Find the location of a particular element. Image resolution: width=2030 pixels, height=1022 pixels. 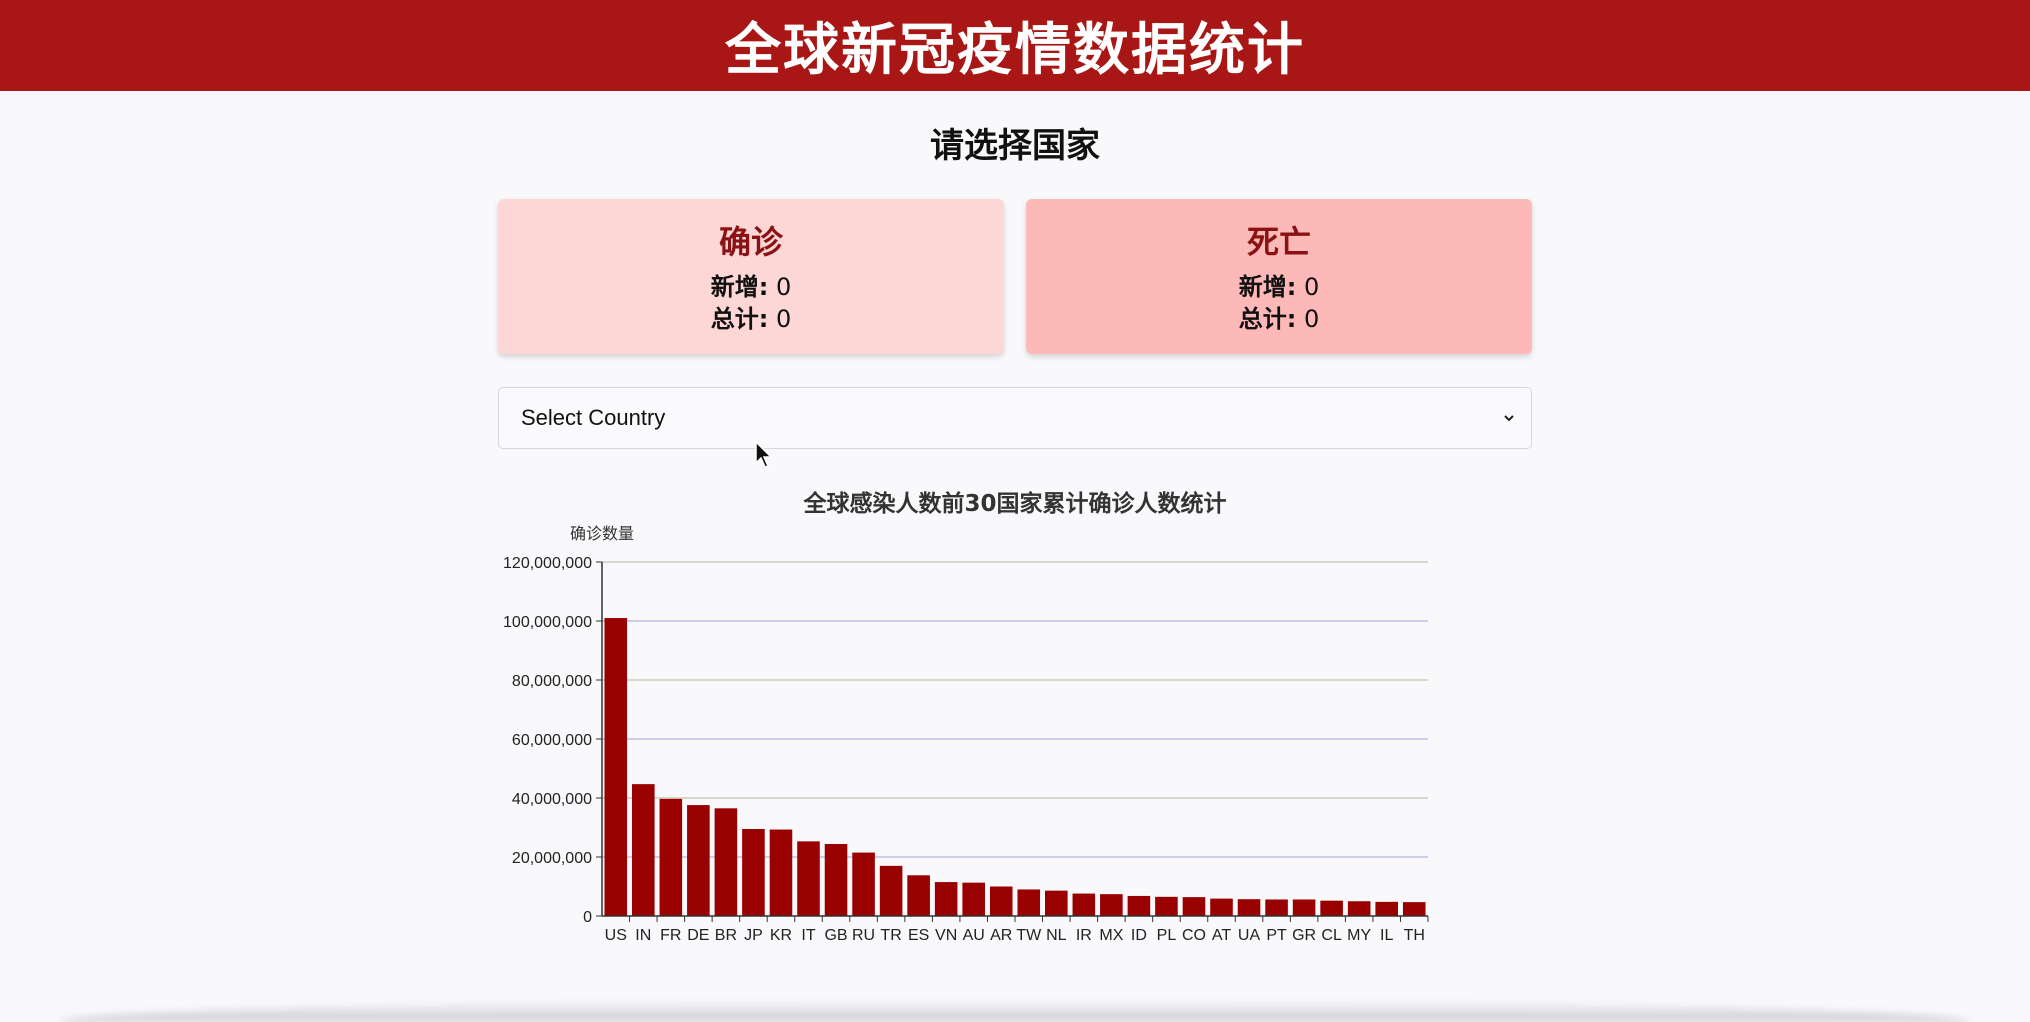

bar-tw is located at coordinates (1029, 902).